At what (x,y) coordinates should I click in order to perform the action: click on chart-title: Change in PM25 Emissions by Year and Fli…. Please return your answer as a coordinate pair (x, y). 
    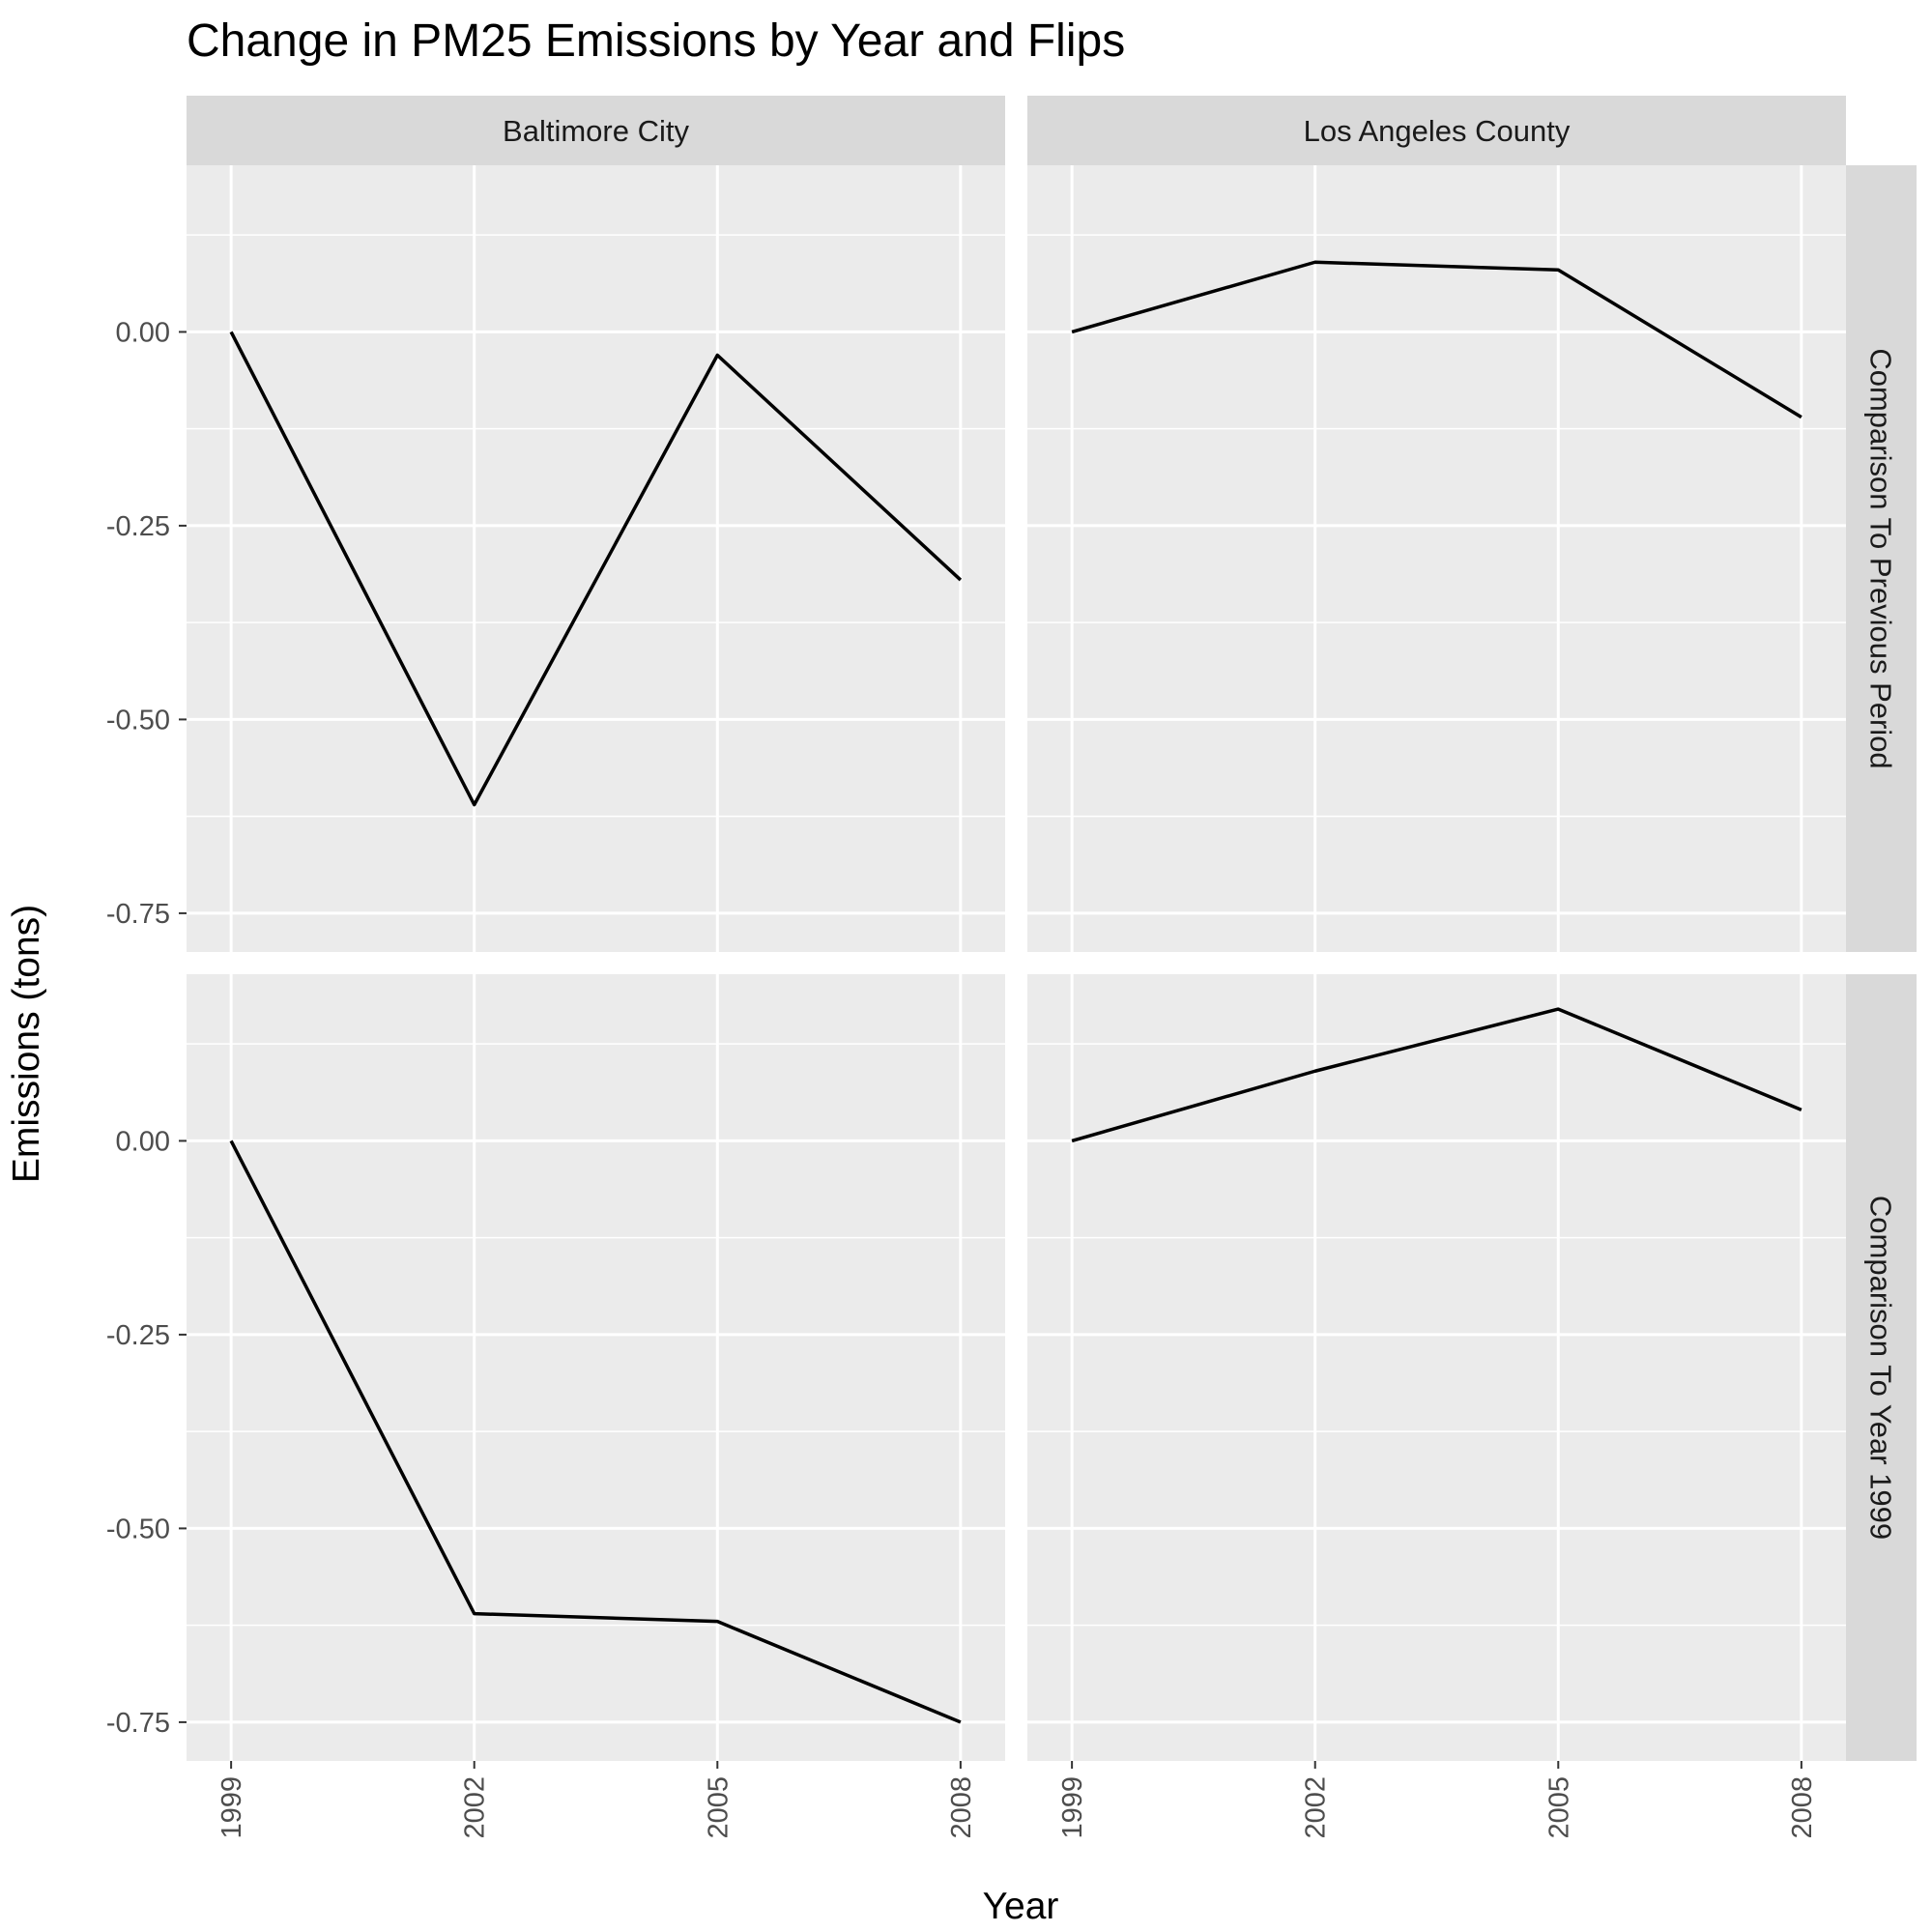
    Looking at the image, I should click on (656, 41).